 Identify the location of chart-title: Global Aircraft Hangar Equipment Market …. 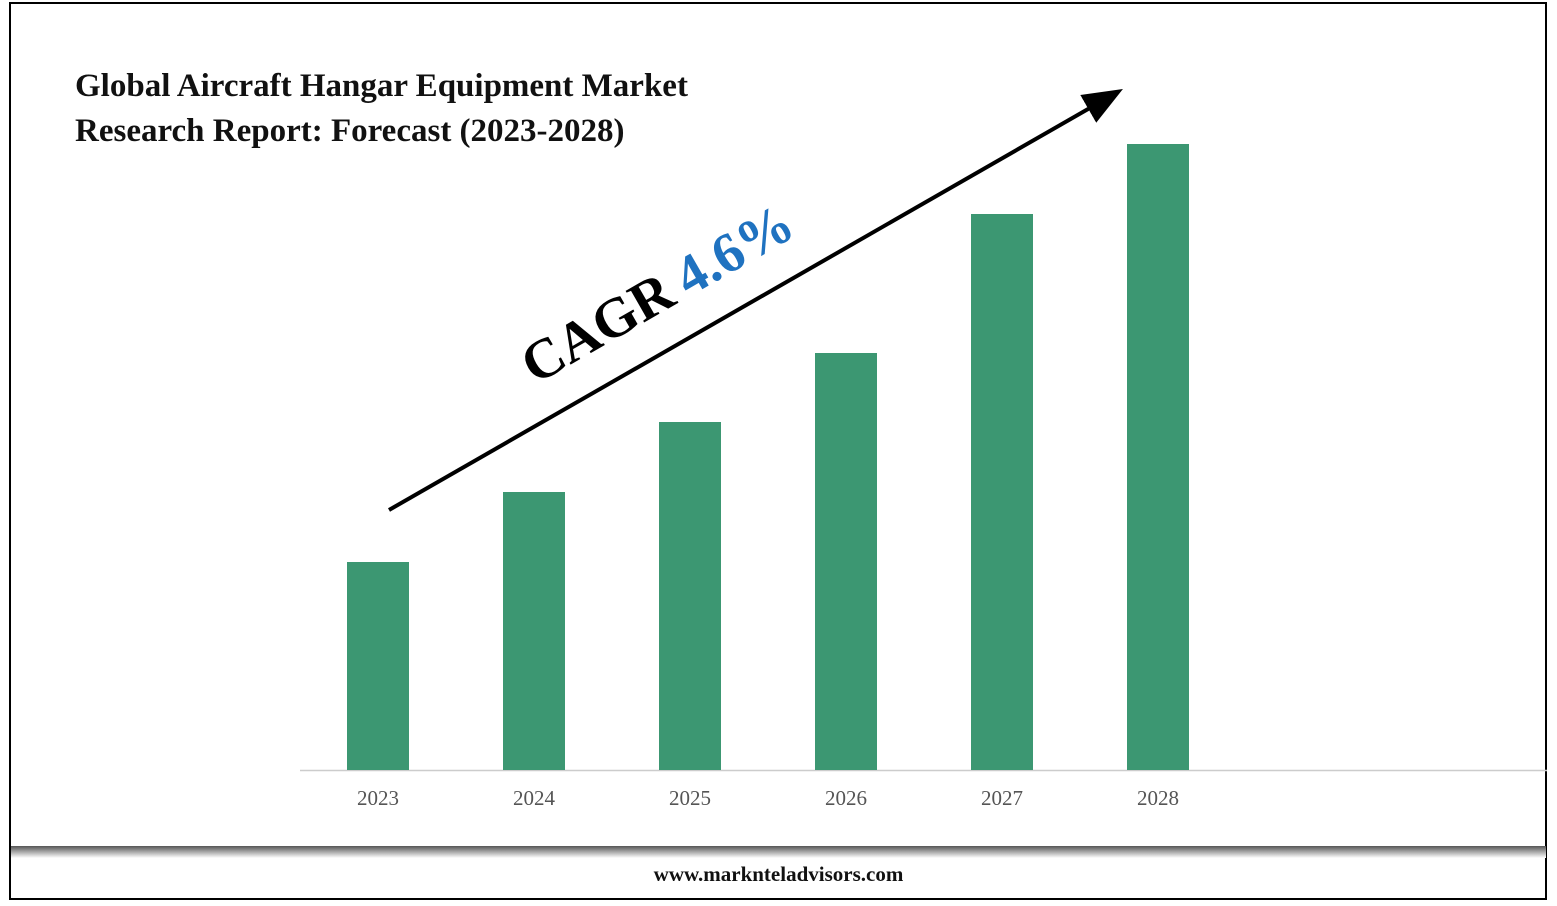
(381, 108).